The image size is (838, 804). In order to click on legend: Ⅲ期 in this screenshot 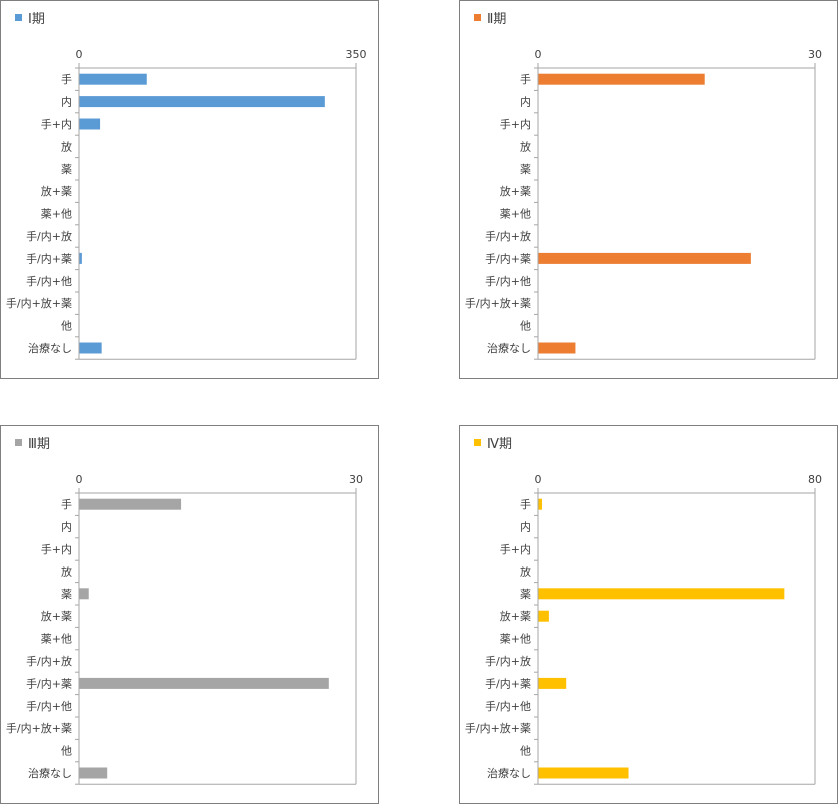, I will do `click(32, 442)`.